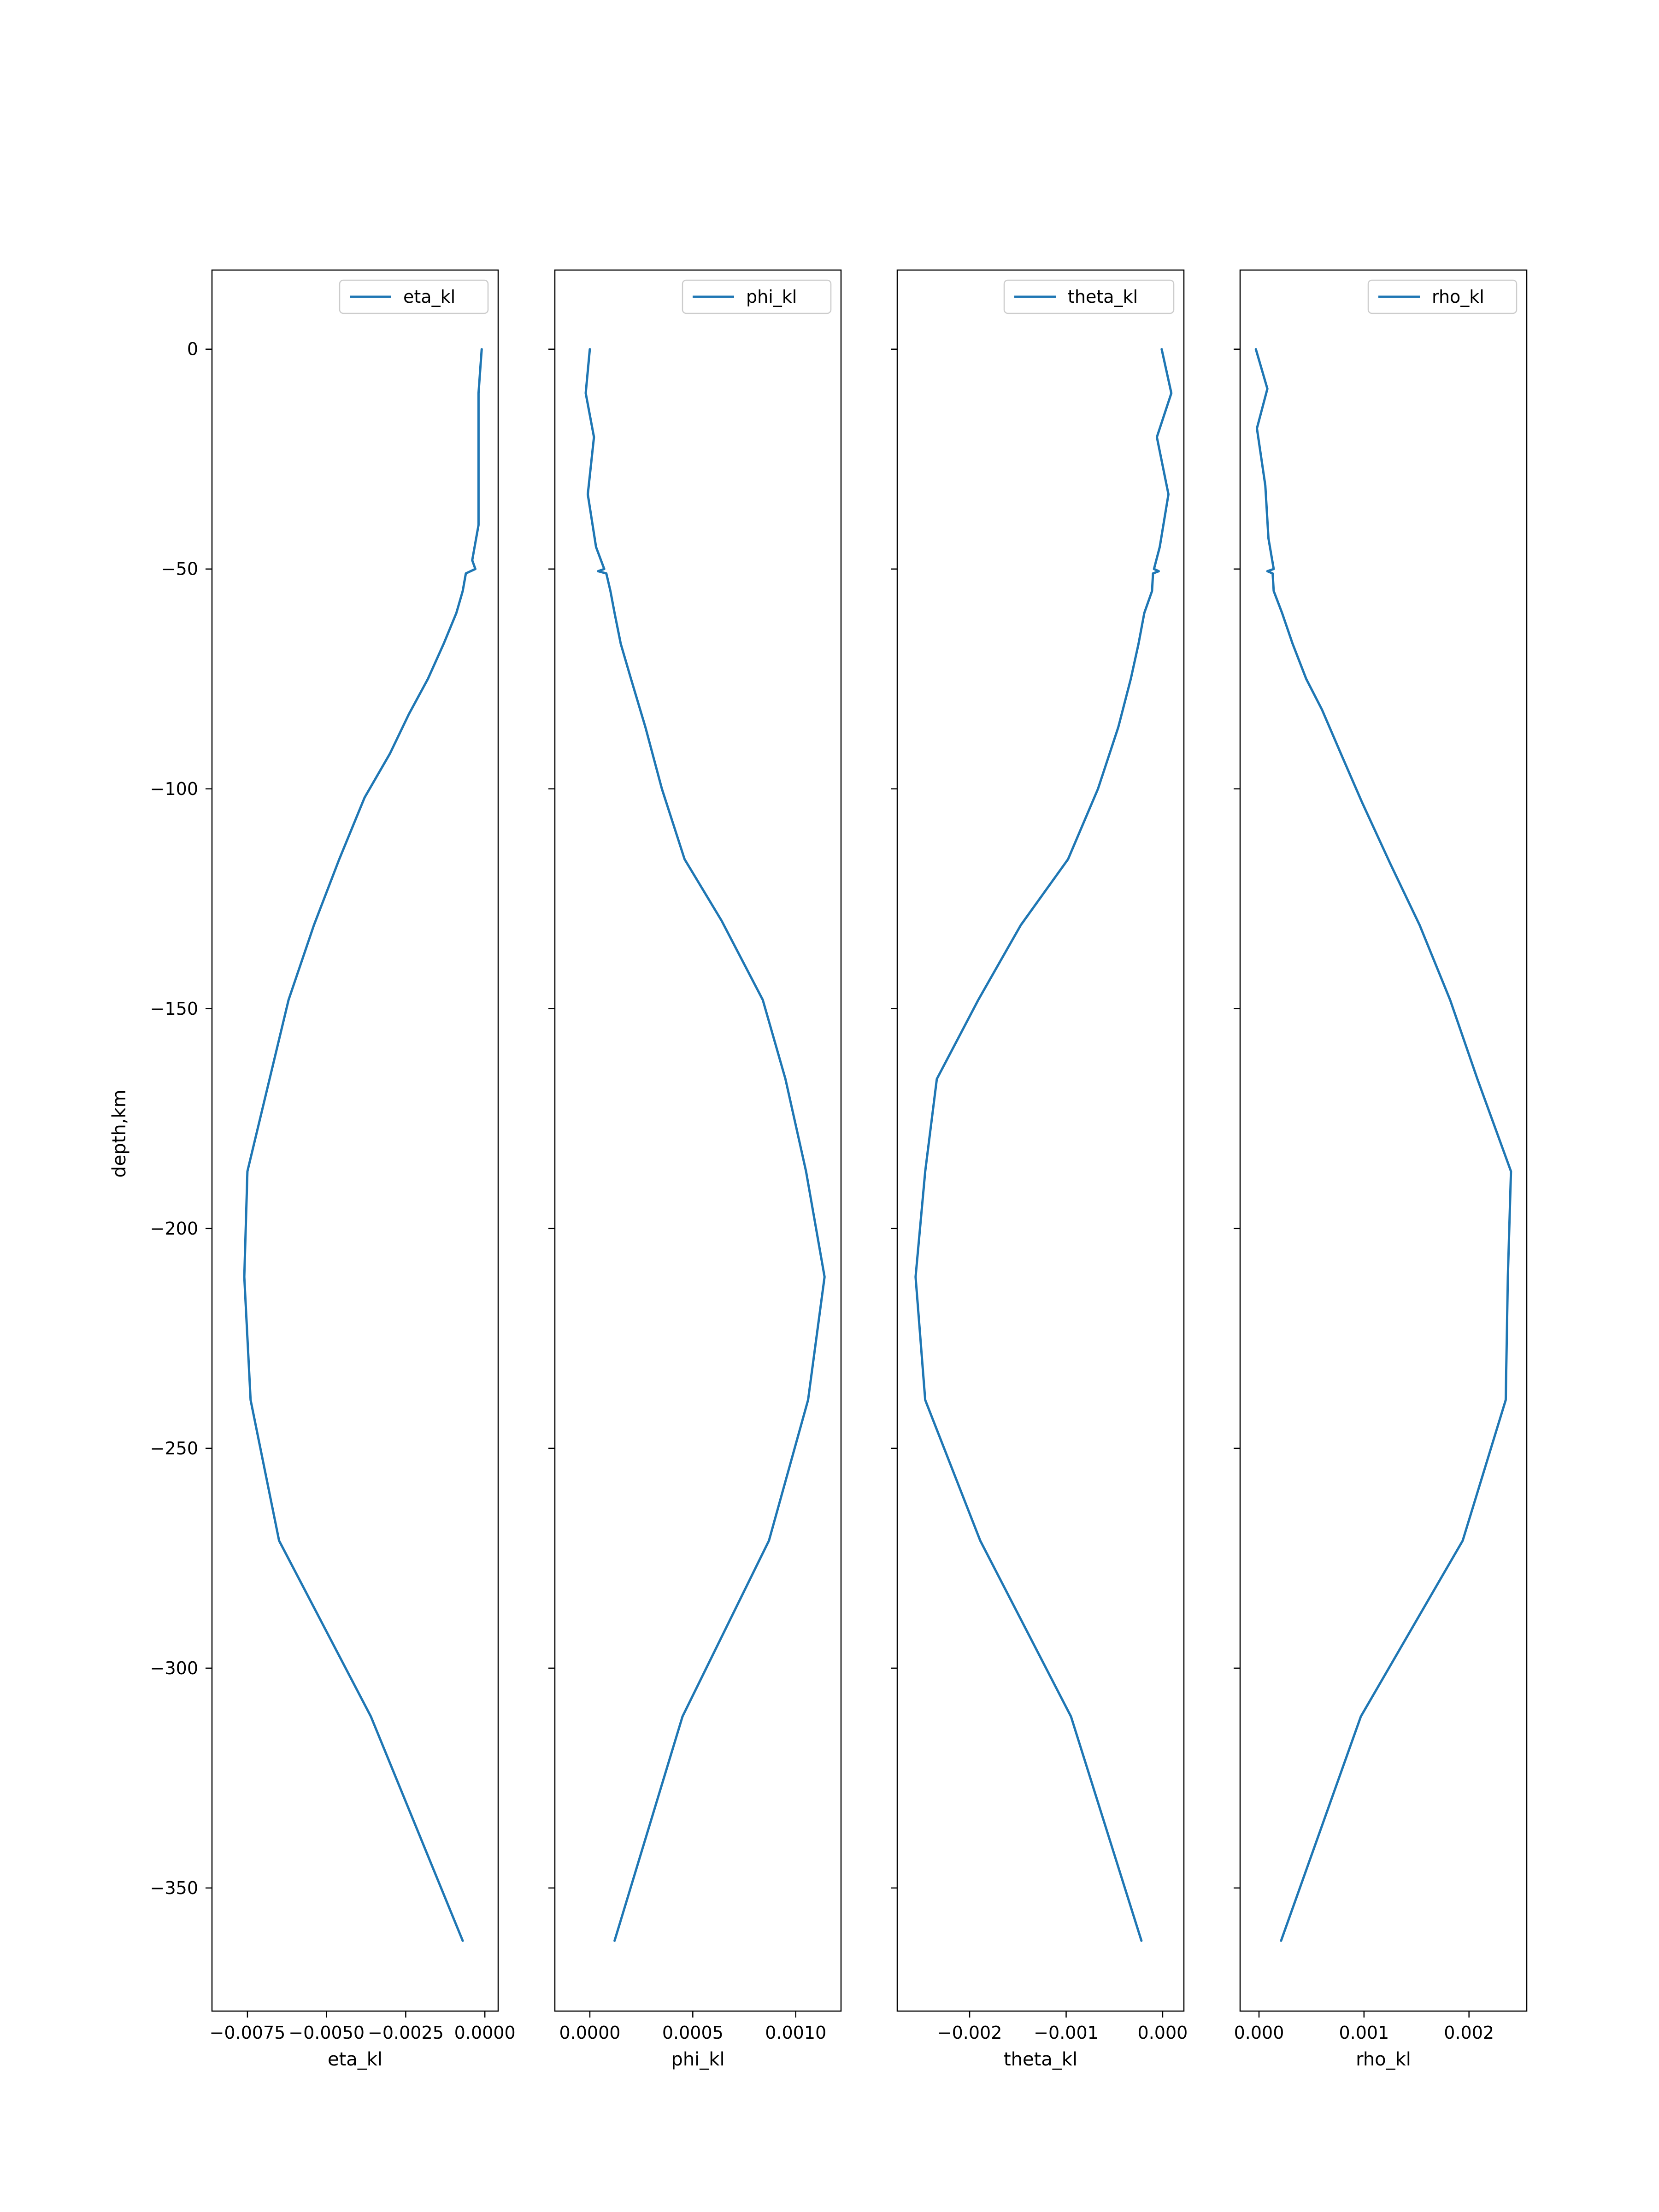 Image resolution: width=1659 pixels, height=2212 pixels. Describe the element at coordinates (119, 1133) in the screenshot. I see `y-axis-label: depth,km` at that location.